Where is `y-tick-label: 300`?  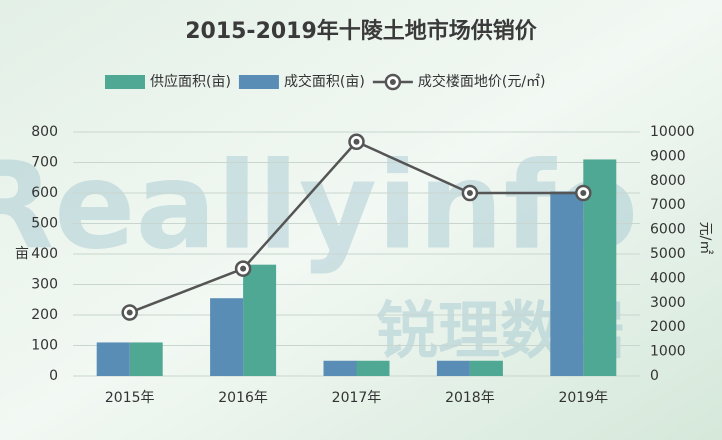
y-tick-label: 300 is located at coordinates (44, 285).